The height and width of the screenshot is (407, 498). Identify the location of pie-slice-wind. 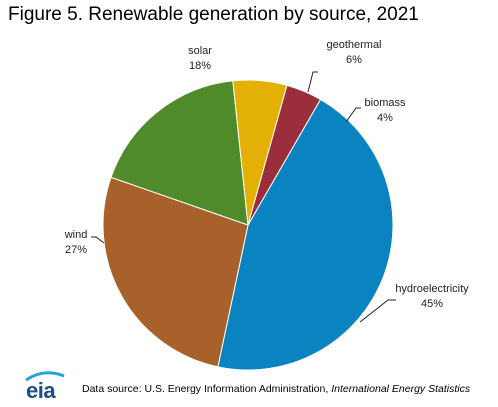
(175, 272).